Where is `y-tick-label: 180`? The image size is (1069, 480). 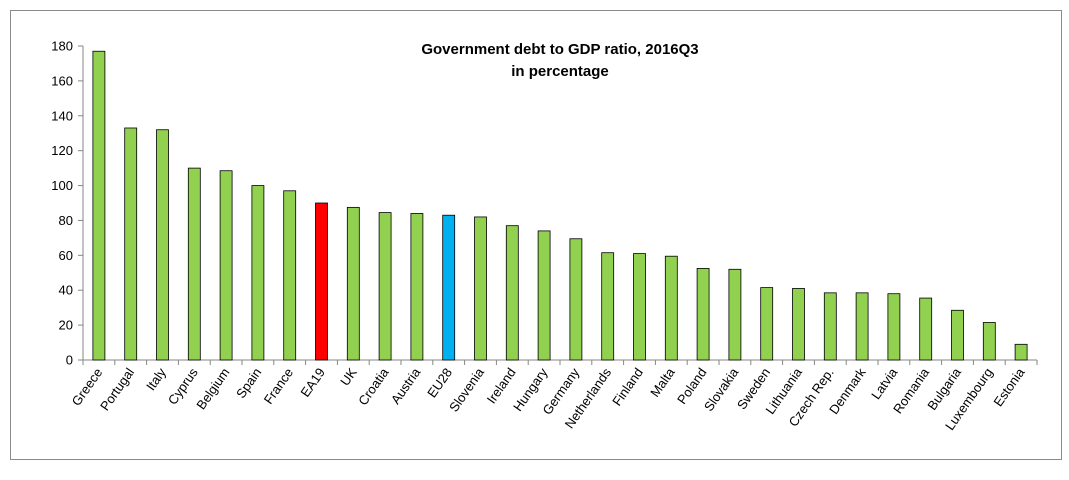
y-tick-label: 180 is located at coordinates (62, 46).